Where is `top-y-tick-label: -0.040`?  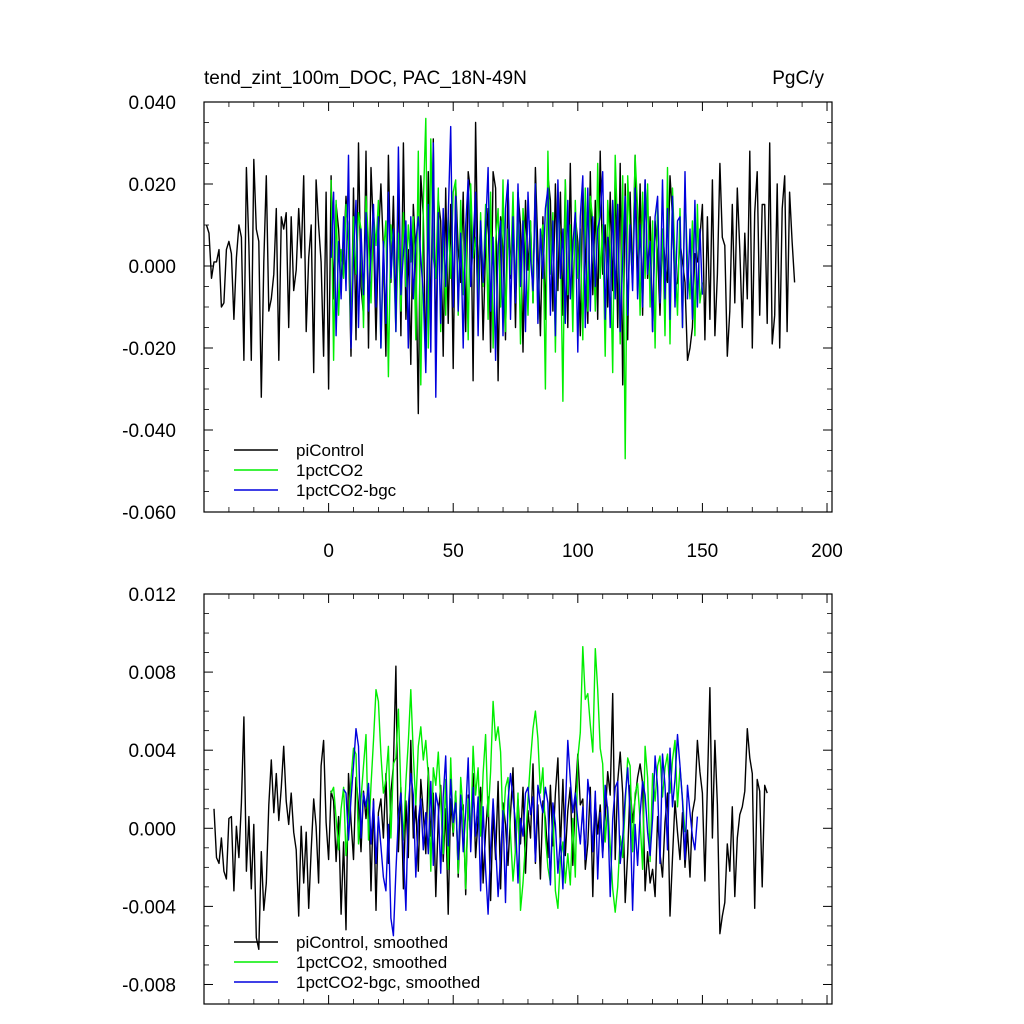 top-y-tick-label: -0.040 is located at coordinates (149, 431).